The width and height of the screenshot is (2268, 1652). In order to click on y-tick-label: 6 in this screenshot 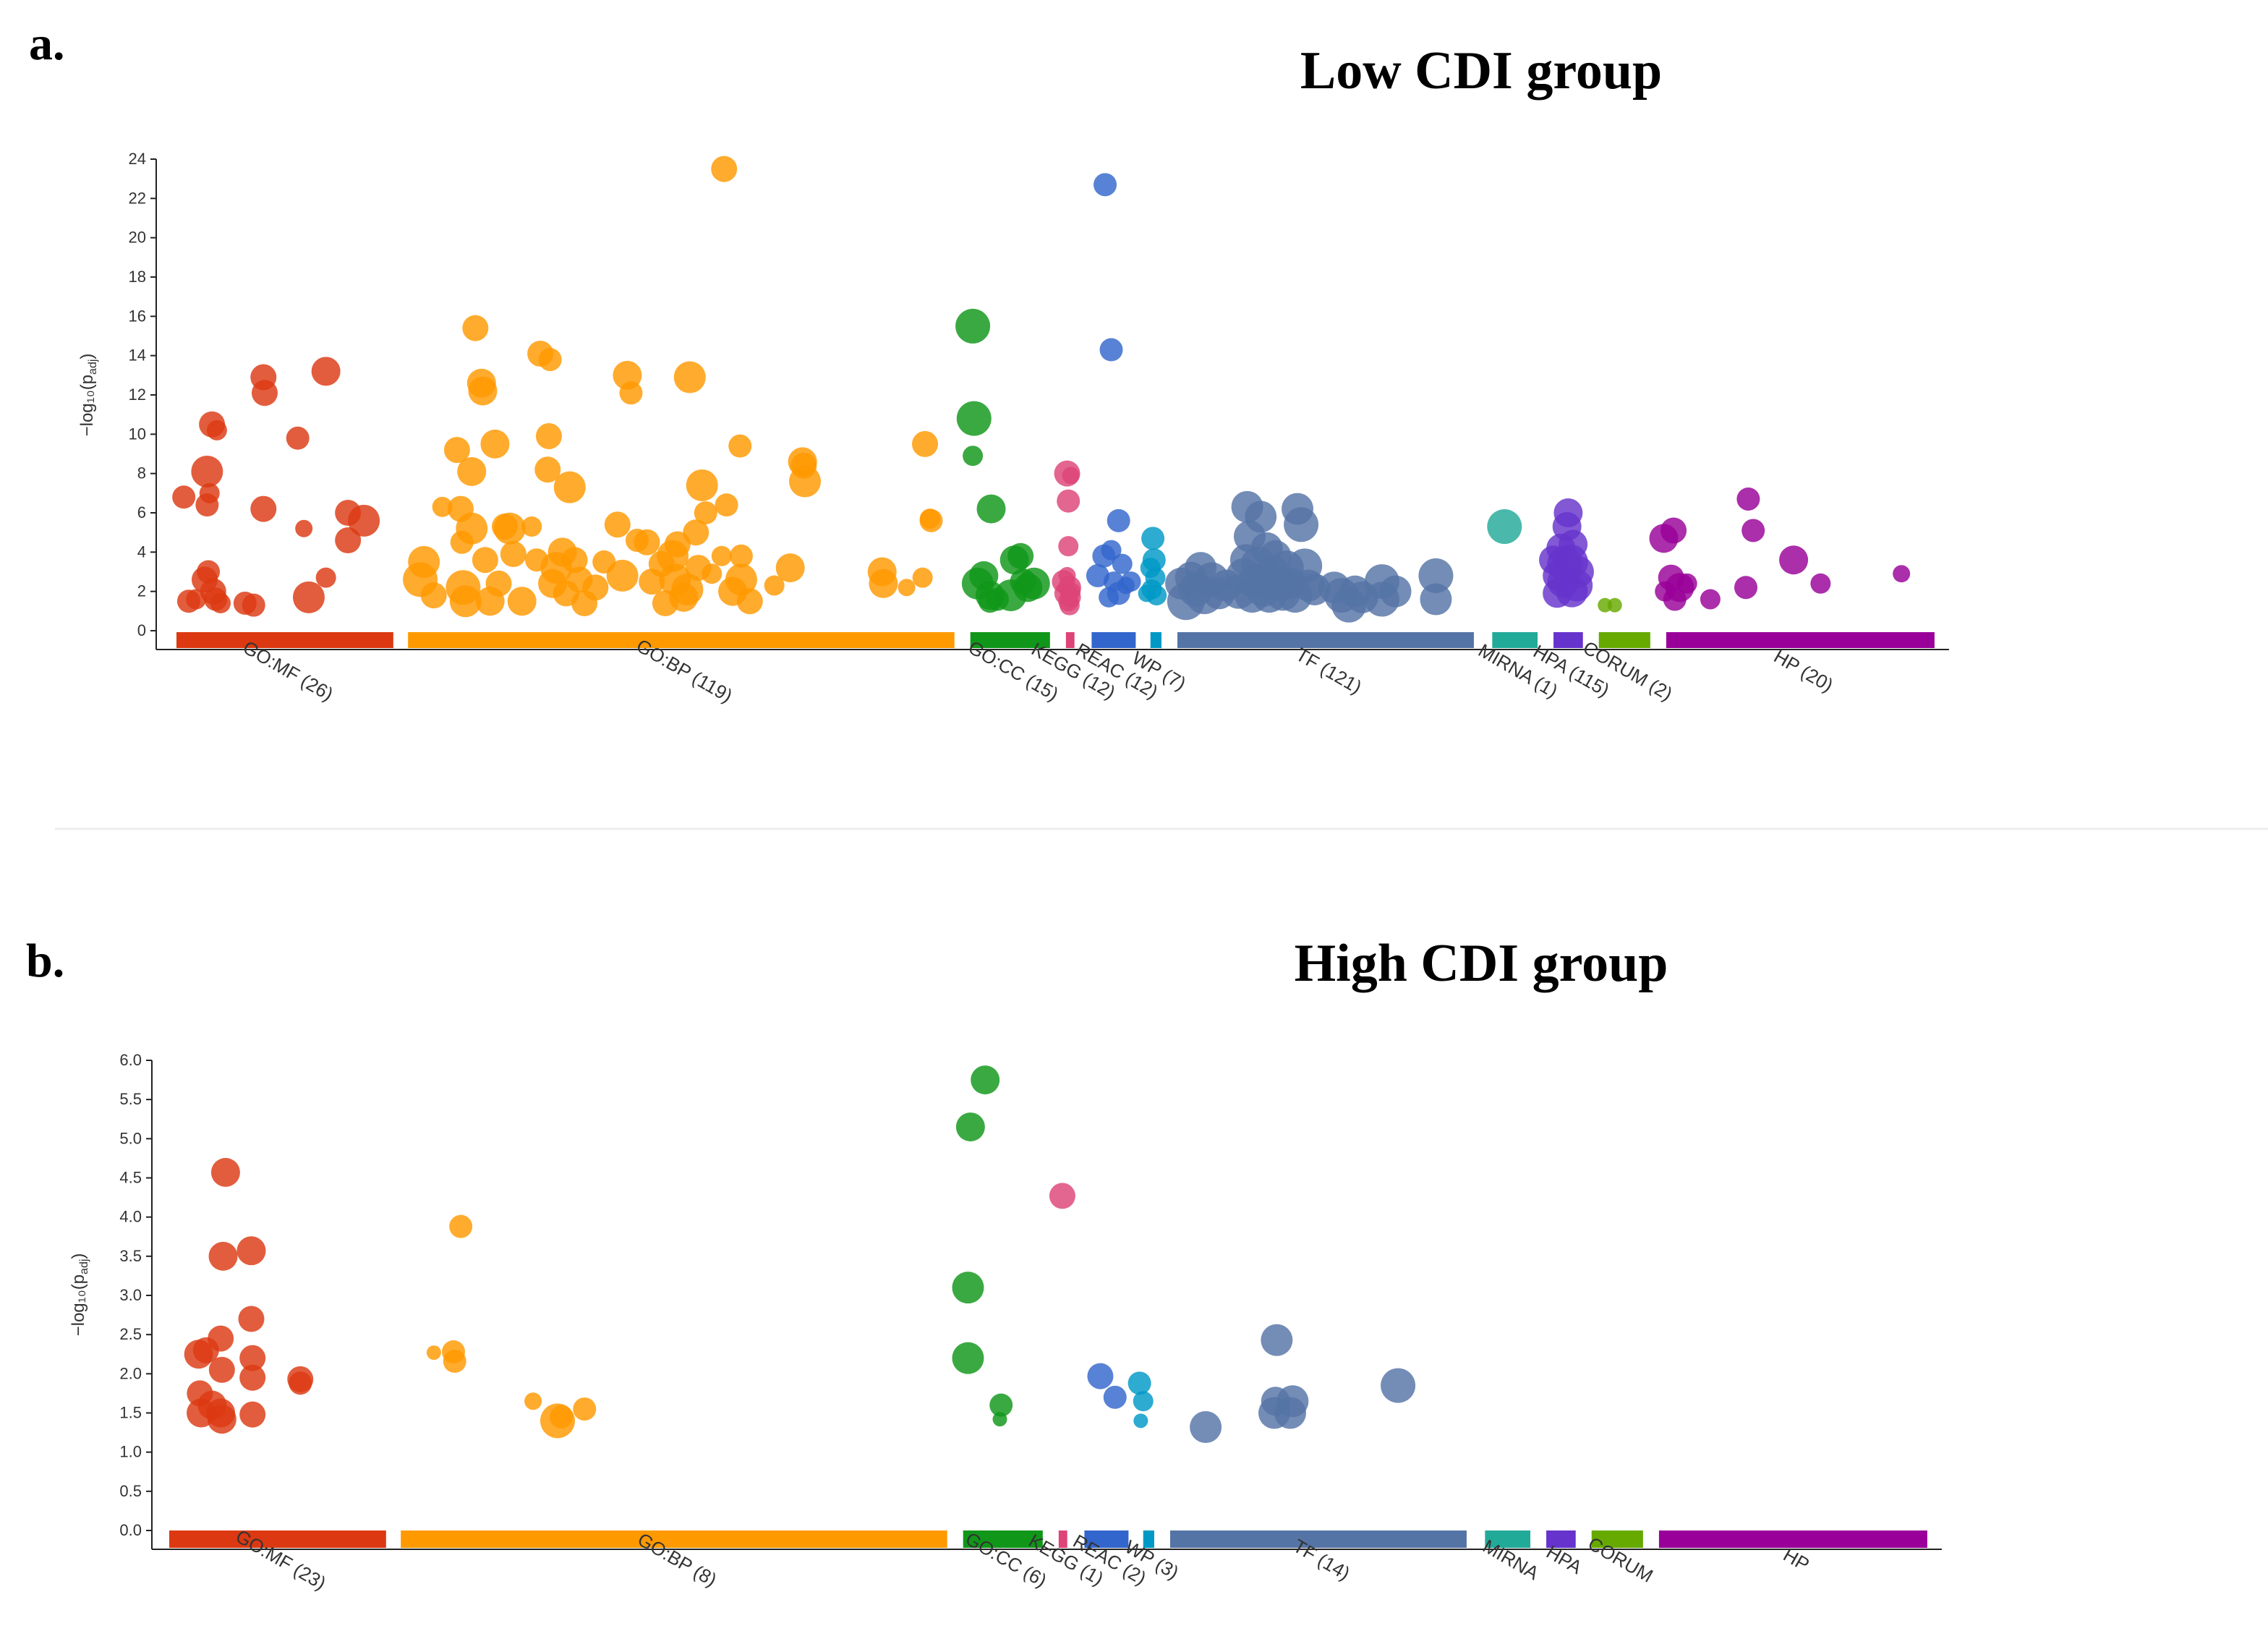, I will do `click(141, 512)`.